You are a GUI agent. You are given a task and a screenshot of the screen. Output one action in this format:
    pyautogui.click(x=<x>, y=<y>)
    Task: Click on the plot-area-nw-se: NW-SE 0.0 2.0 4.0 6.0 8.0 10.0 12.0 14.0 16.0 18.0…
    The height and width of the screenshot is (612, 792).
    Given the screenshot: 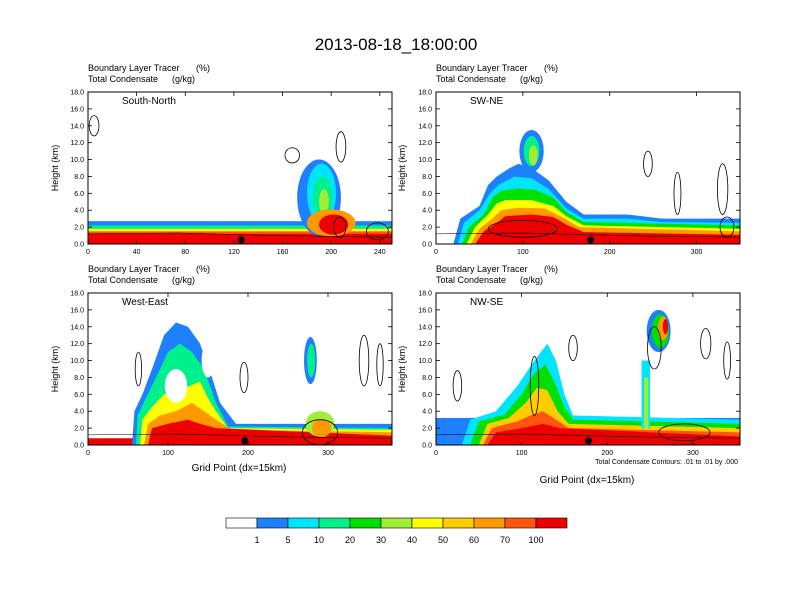 What is the action you would take?
    pyautogui.click(x=579, y=374)
    